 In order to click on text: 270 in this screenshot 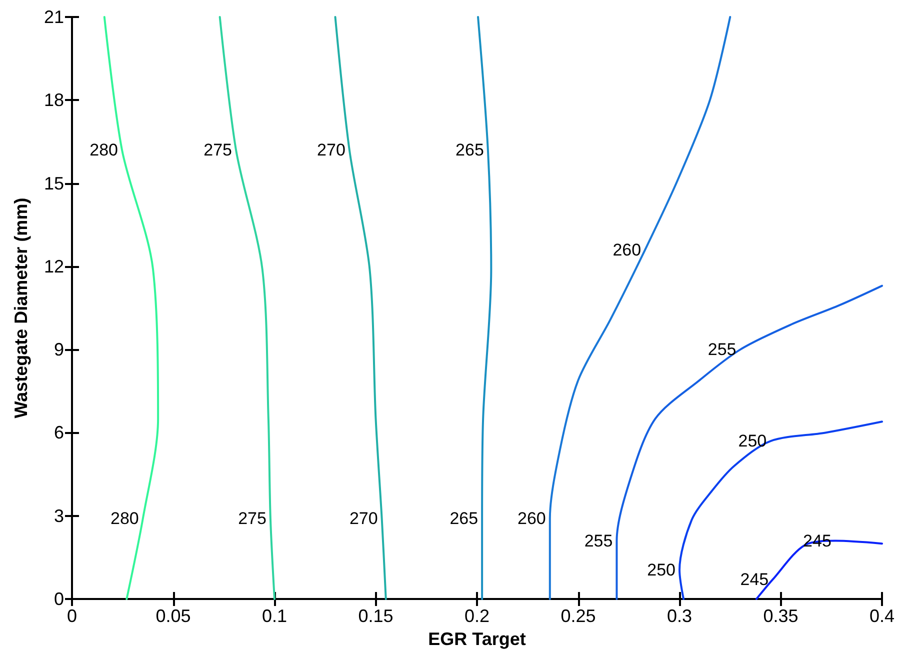, I will do `click(363, 518)`.